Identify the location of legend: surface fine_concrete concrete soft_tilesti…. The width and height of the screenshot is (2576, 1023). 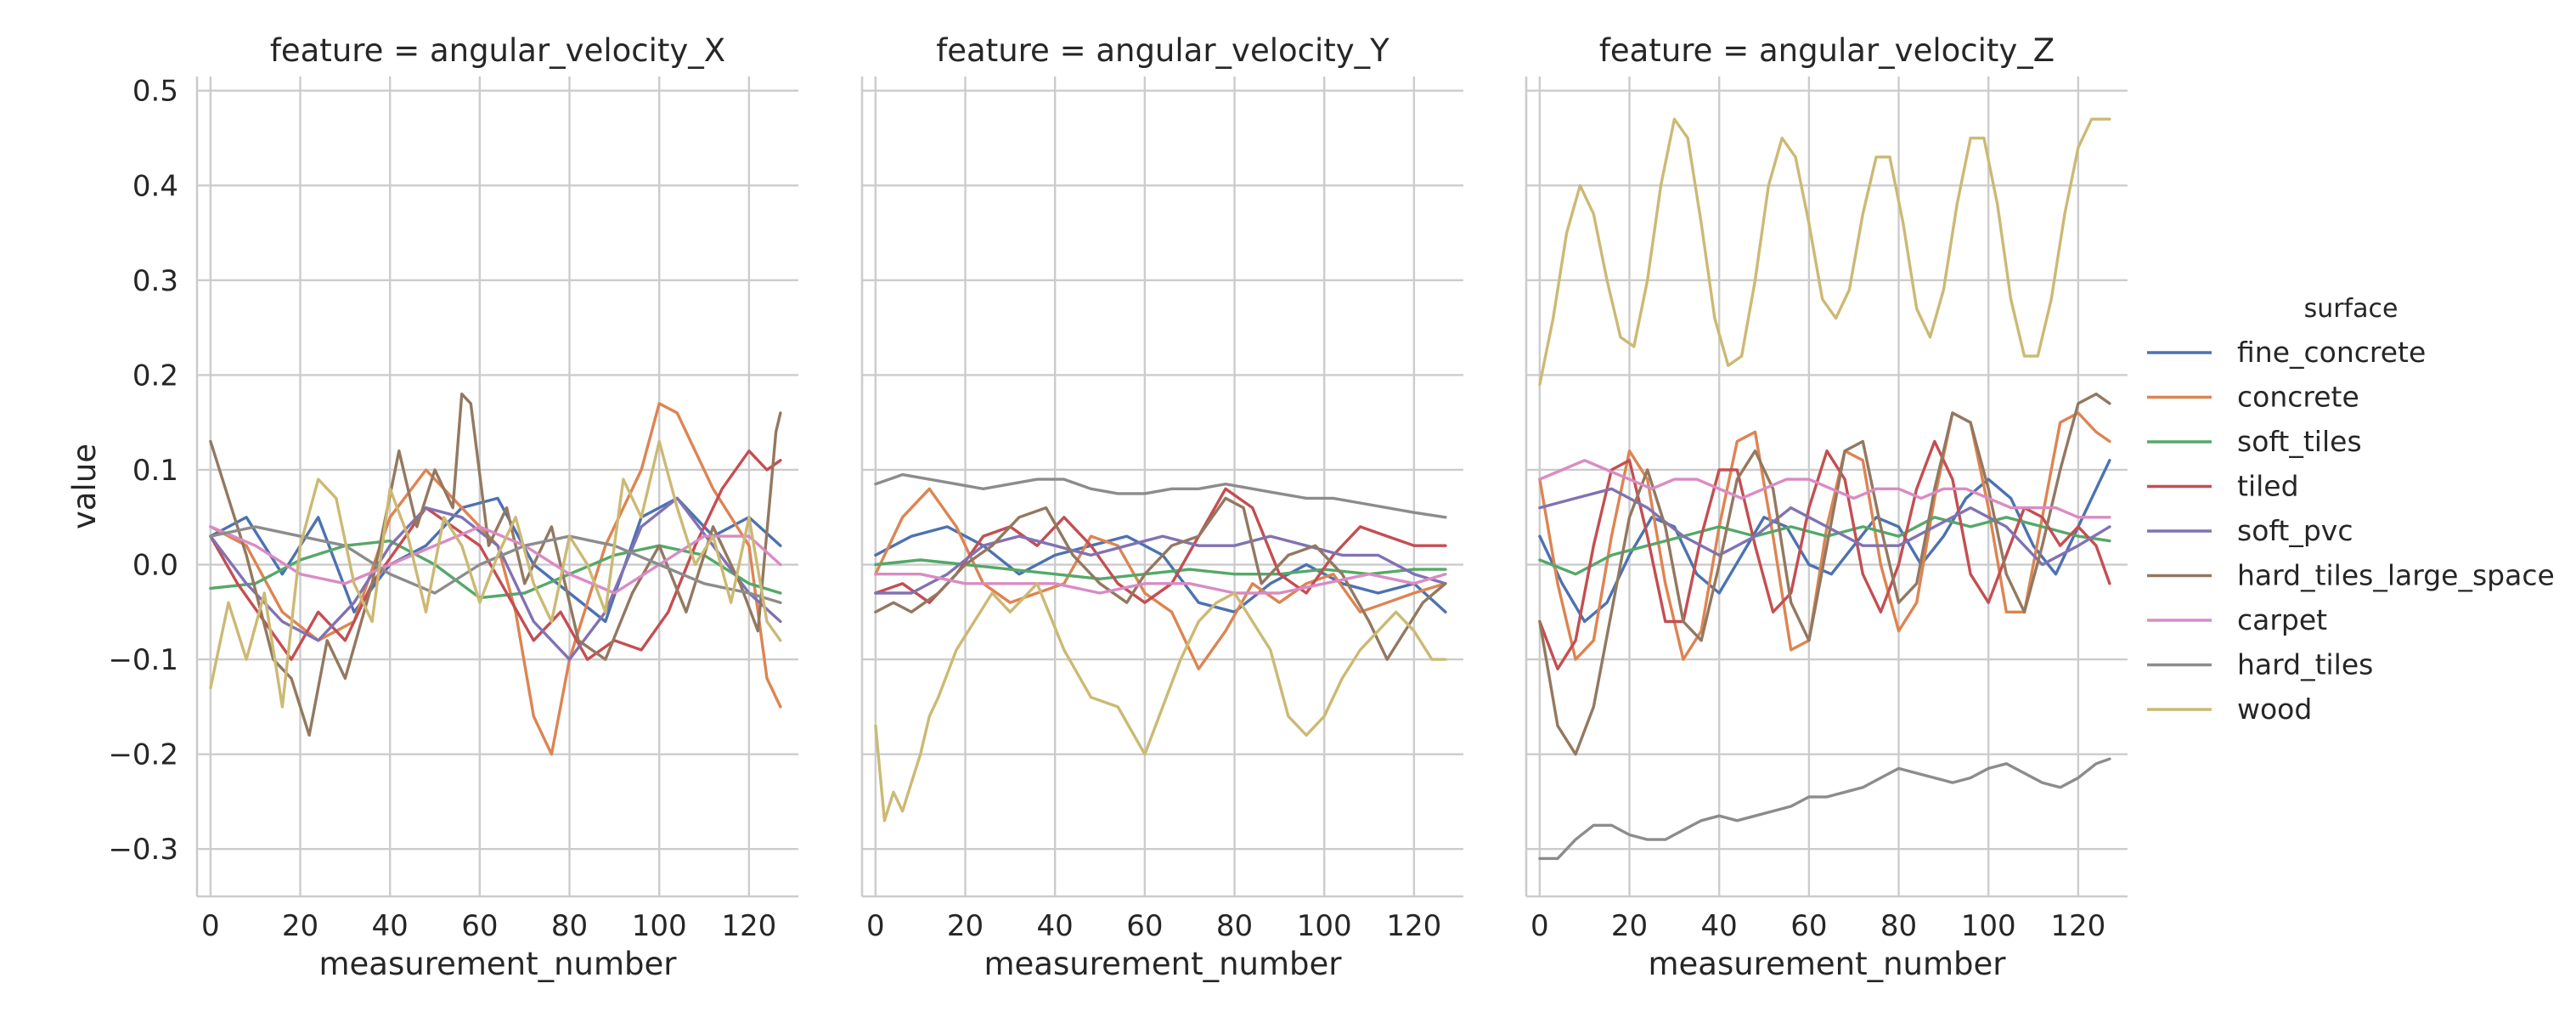
(2351, 510).